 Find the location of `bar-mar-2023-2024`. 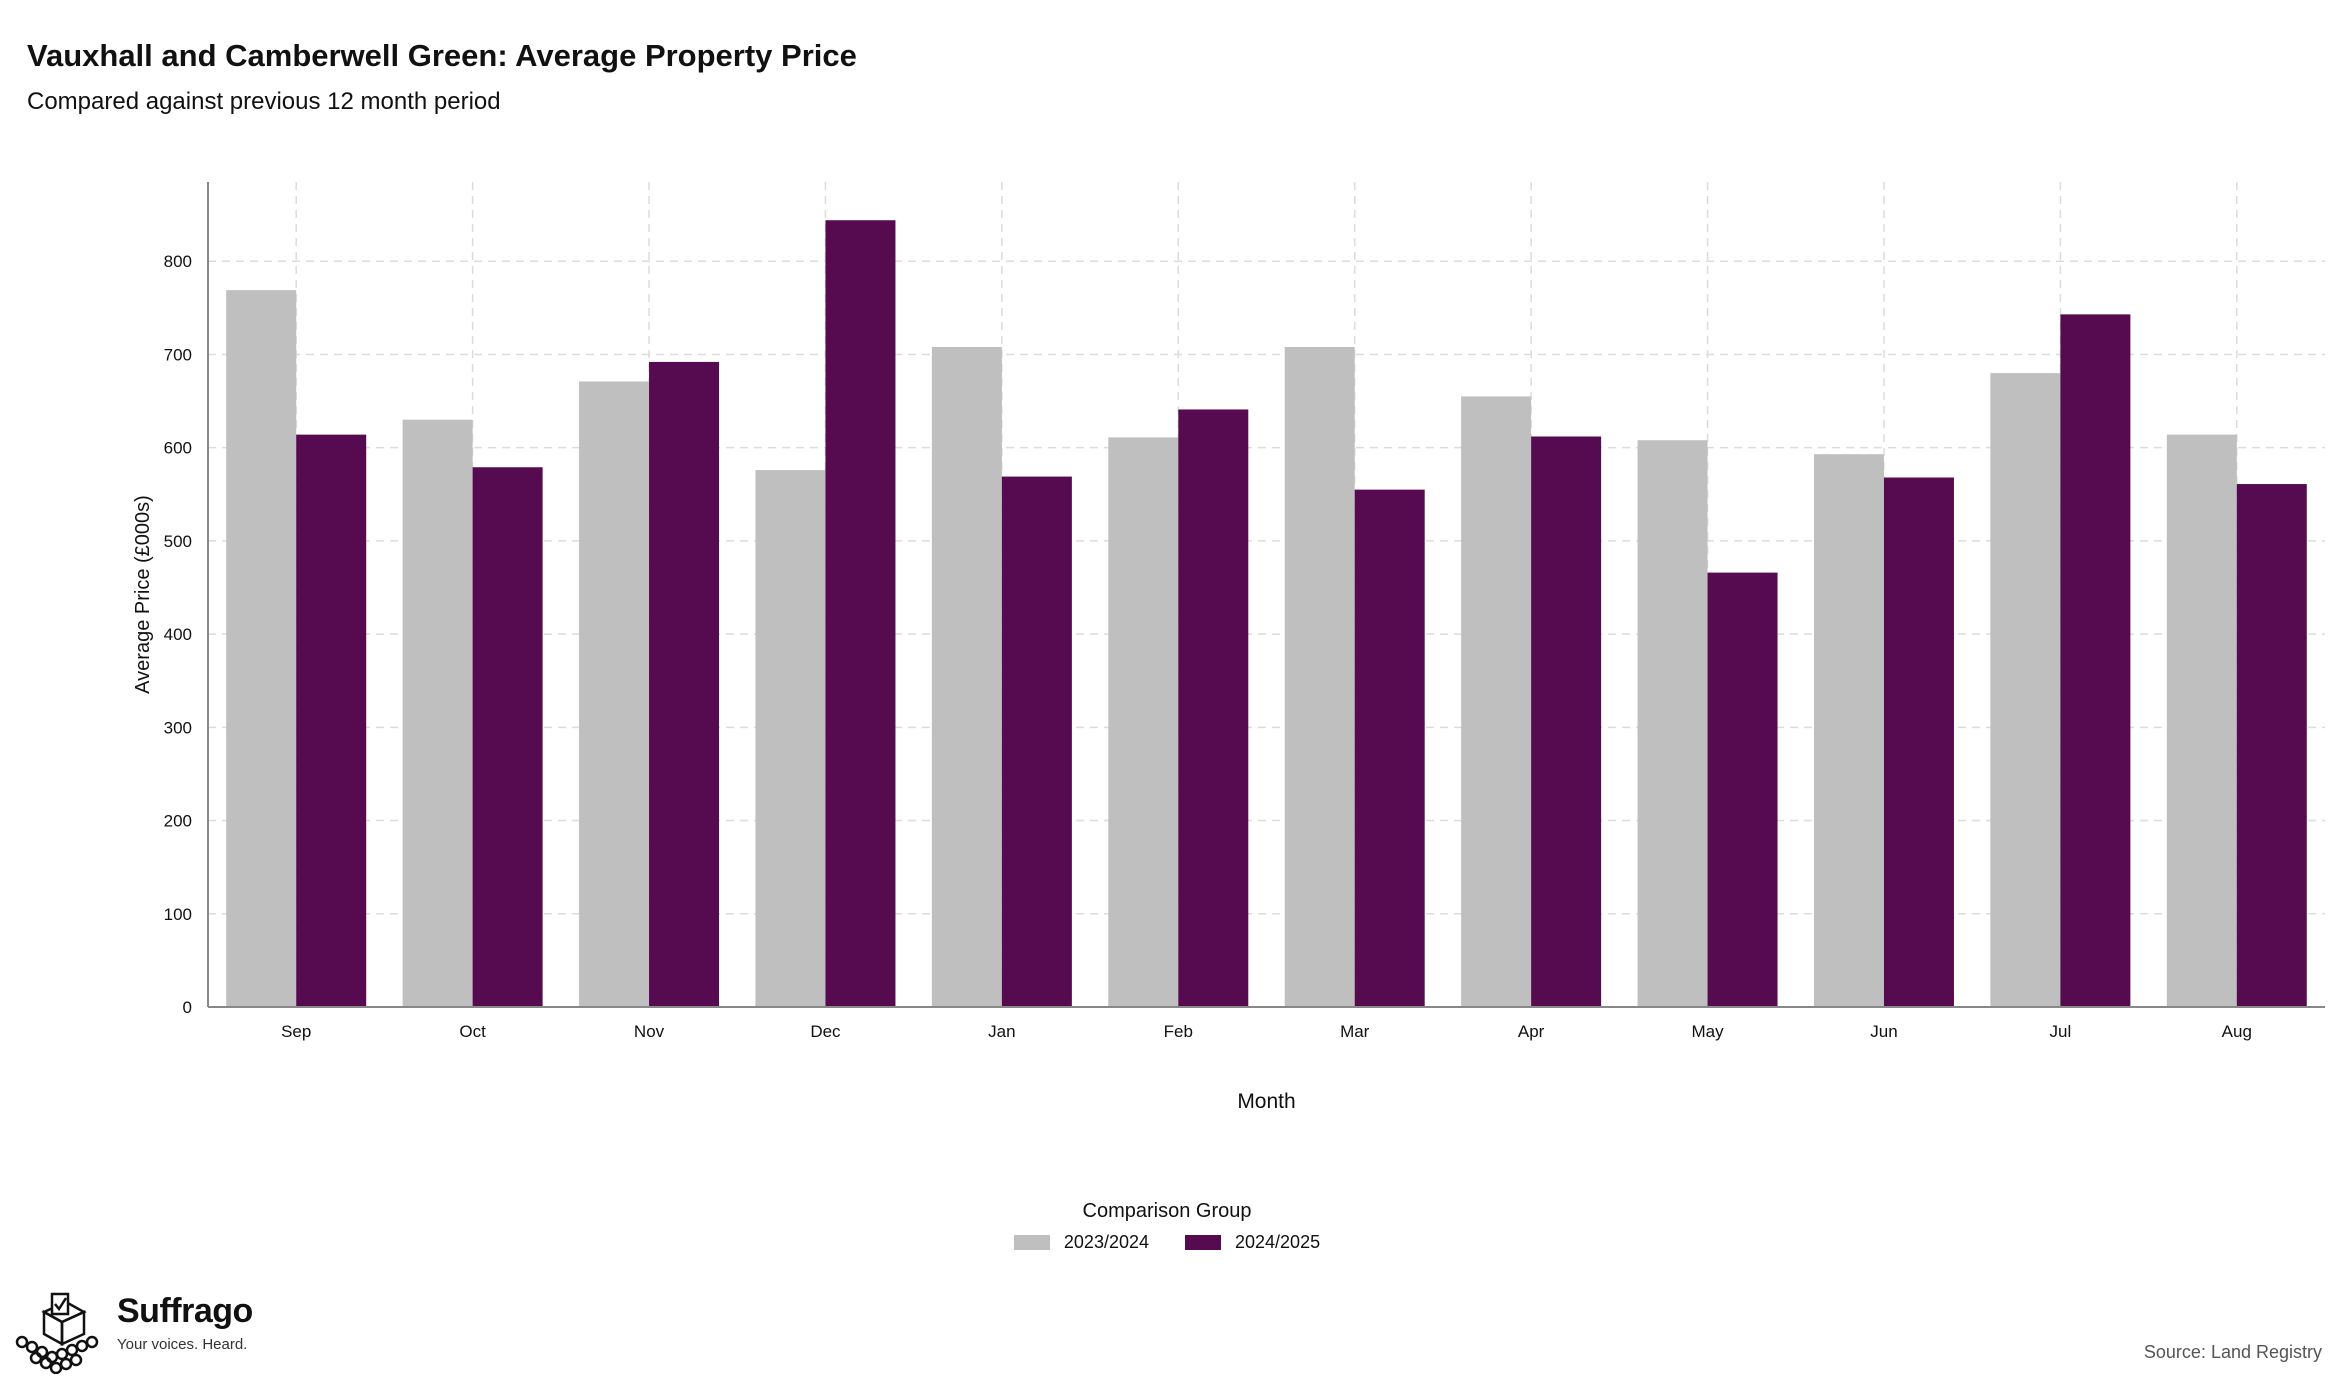

bar-mar-2023-2024 is located at coordinates (1319, 677).